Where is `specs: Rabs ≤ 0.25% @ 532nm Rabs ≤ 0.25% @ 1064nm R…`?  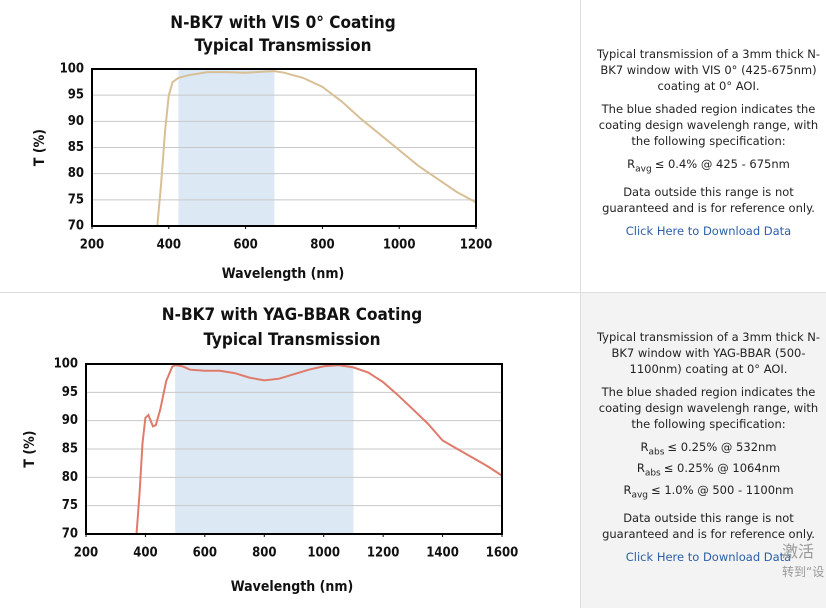 specs: Rabs ≤ 0.25% @ 532nm Rabs ≤ 0.25% @ 1064nm R… is located at coordinates (708, 471).